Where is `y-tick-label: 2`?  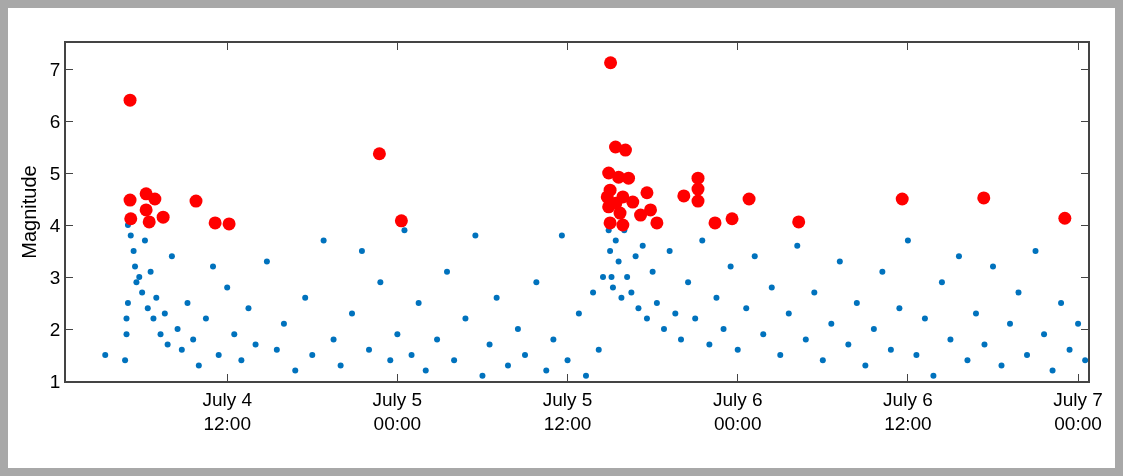
y-tick-label: 2 is located at coordinates (55, 329).